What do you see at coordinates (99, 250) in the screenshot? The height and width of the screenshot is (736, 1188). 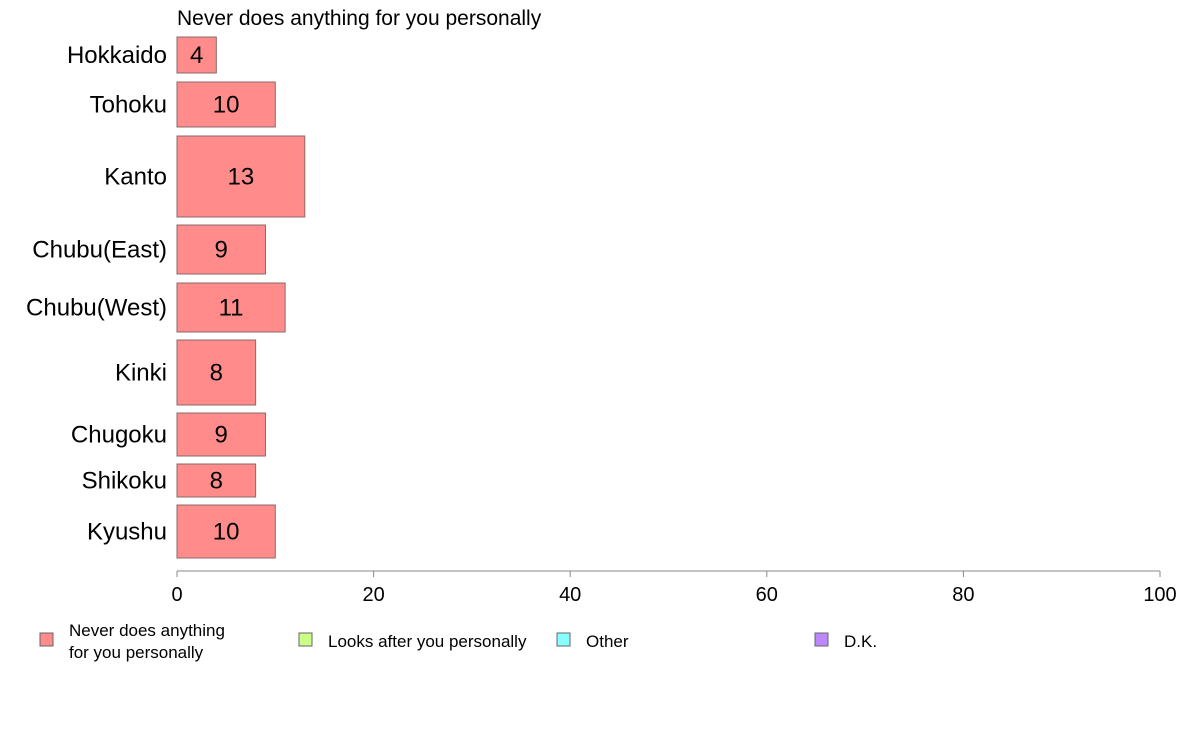 I see `category-label: Chubu(East)` at bounding box center [99, 250].